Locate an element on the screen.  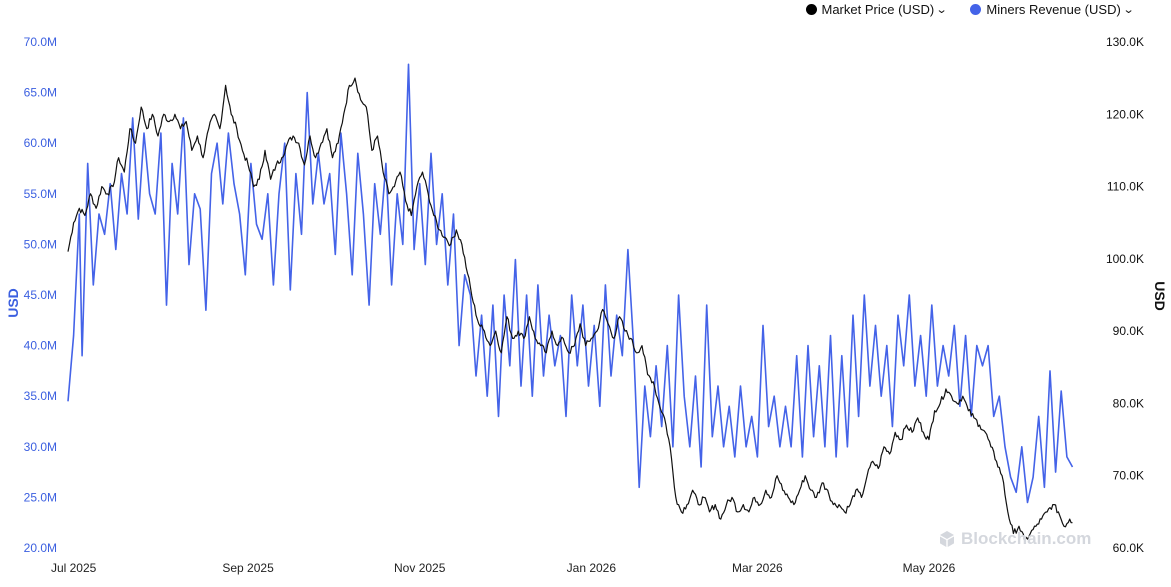
right-tick-label: 130.0K is located at coordinates (1125, 42).